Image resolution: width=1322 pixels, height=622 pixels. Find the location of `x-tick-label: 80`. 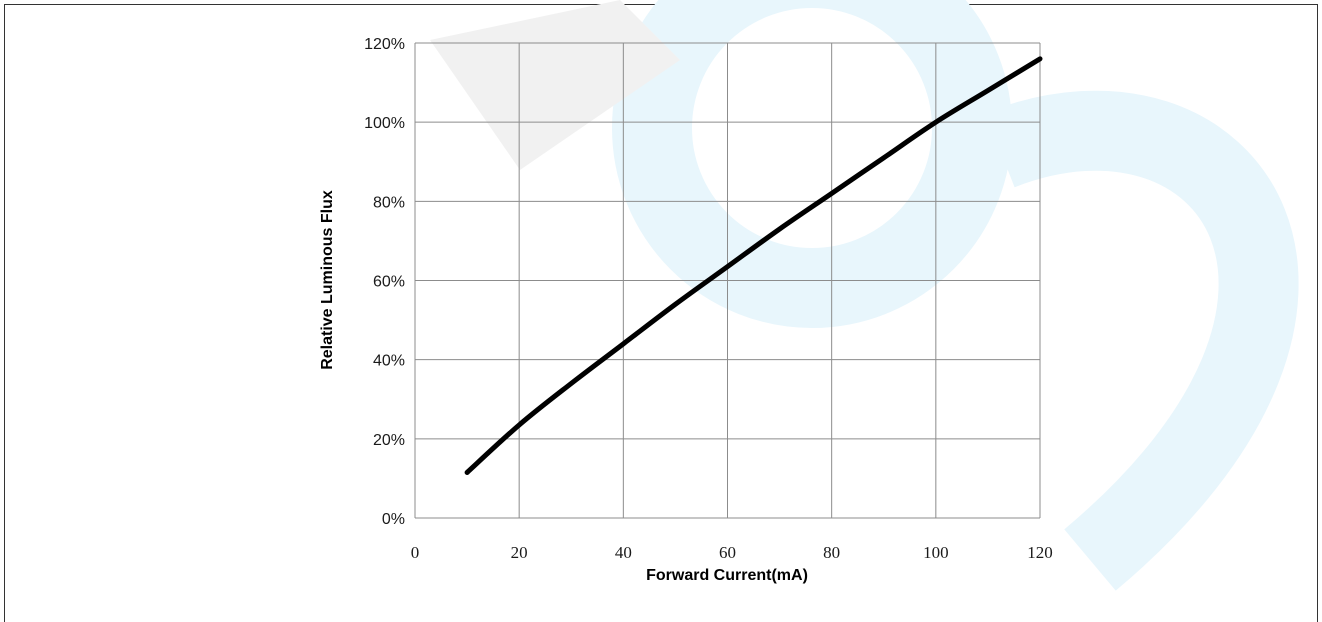

x-tick-label: 80 is located at coordinates (831, 552).